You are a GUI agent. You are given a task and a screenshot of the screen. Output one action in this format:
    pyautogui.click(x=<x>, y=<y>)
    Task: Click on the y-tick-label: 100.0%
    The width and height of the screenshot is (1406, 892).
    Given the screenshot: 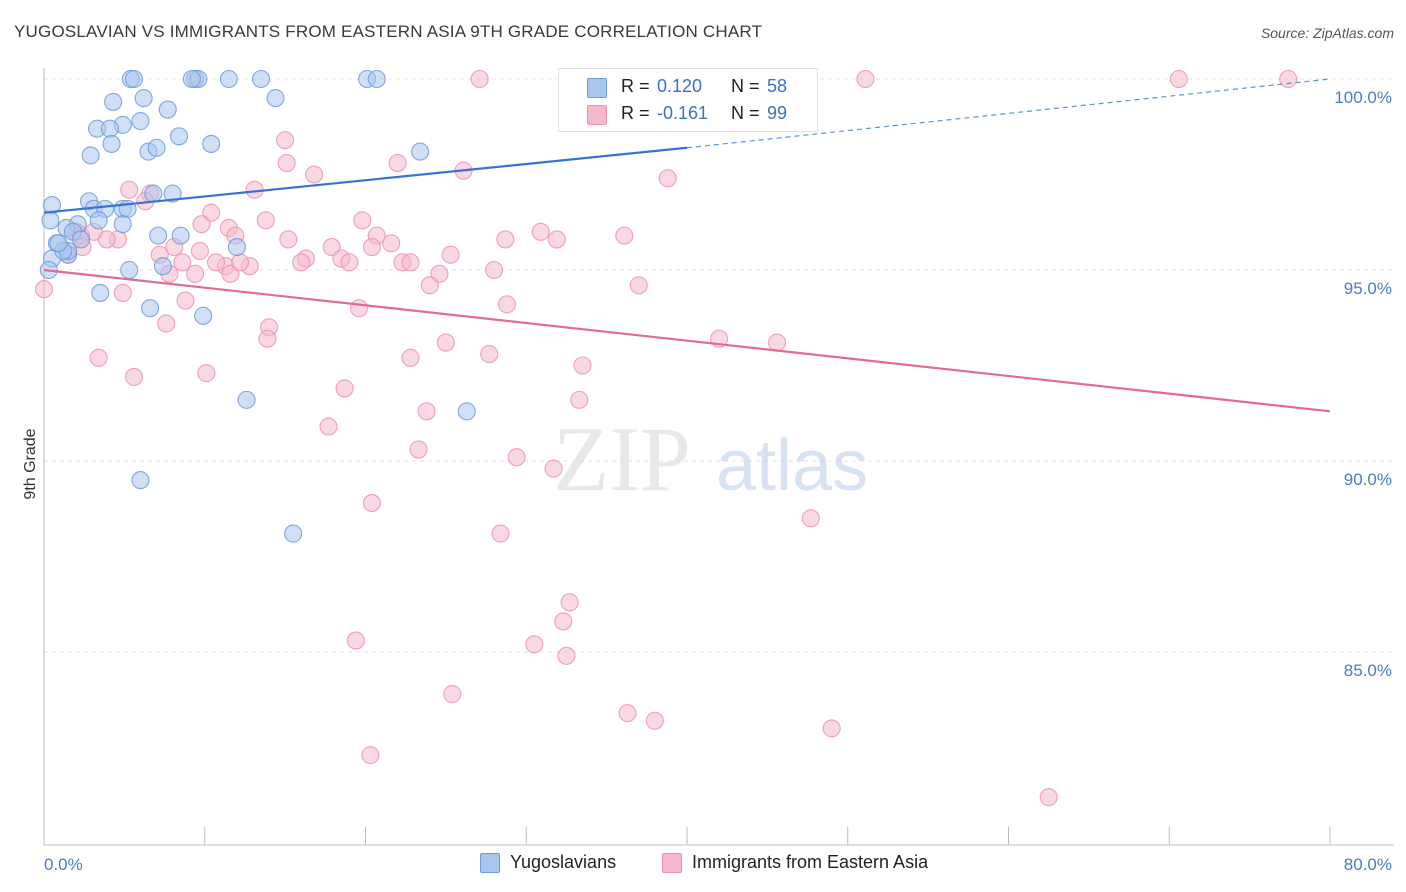 What is the action you would take?
    pyautogui.click(x=1363, y=97)
    